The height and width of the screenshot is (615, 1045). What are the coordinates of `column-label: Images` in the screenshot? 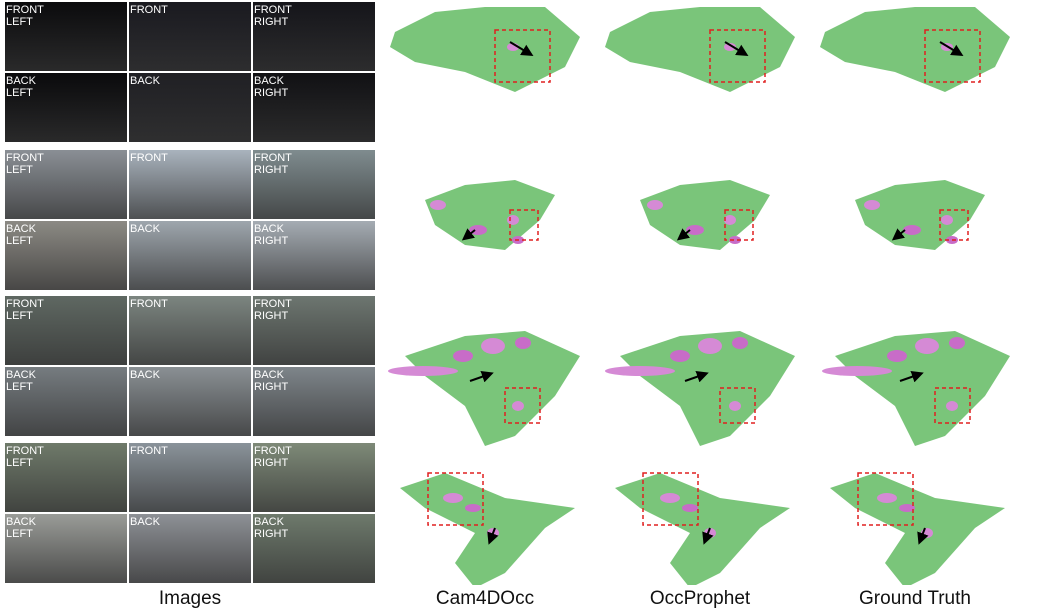 It's located at (190, 598).